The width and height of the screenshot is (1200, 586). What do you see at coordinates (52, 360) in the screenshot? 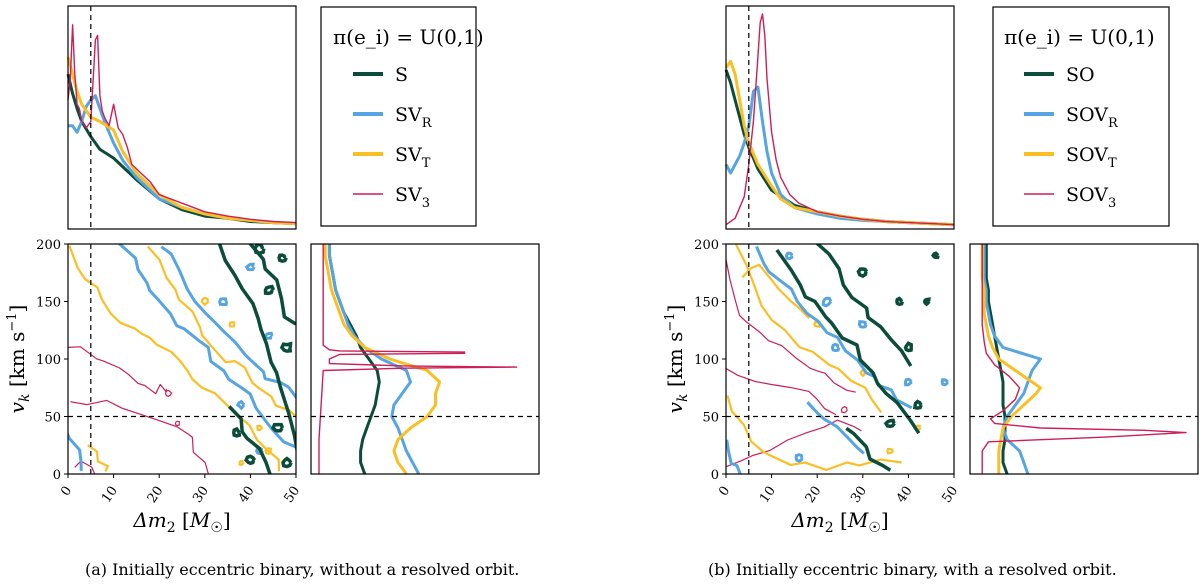
I see `panel-a-yticks: 0 50 100 150 200` at bounding box center [52, 360].